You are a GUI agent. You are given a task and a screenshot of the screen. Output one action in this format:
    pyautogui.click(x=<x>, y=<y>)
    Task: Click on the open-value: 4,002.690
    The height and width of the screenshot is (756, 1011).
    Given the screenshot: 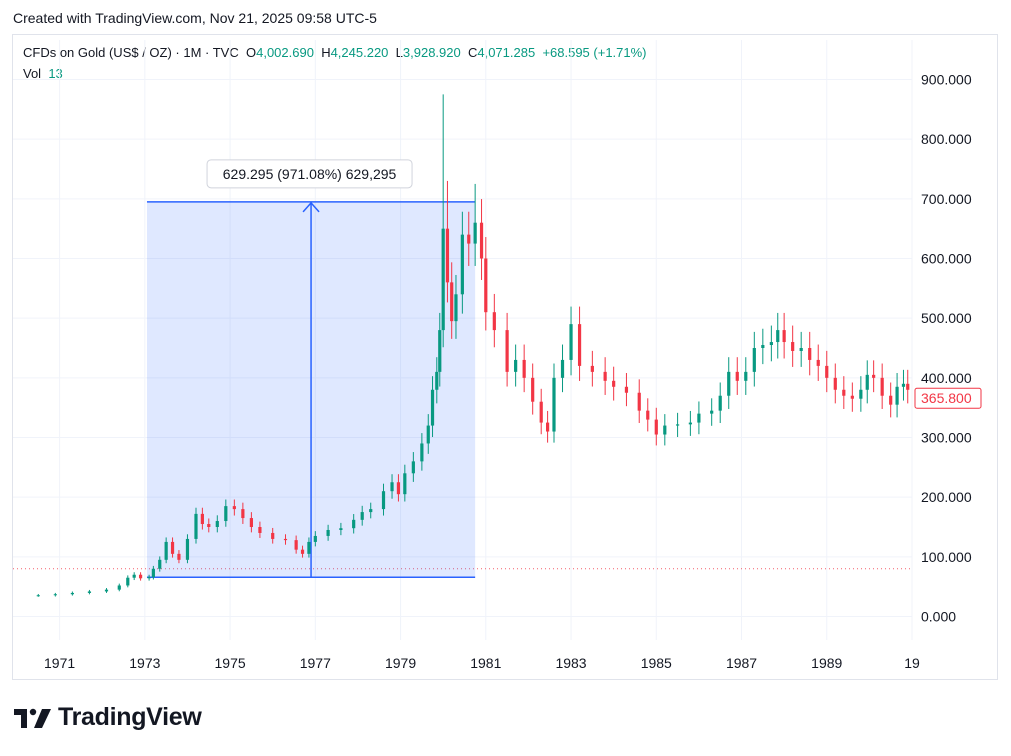 What is the action you would take?
    pyautogui.click(x=285, y=52)
    